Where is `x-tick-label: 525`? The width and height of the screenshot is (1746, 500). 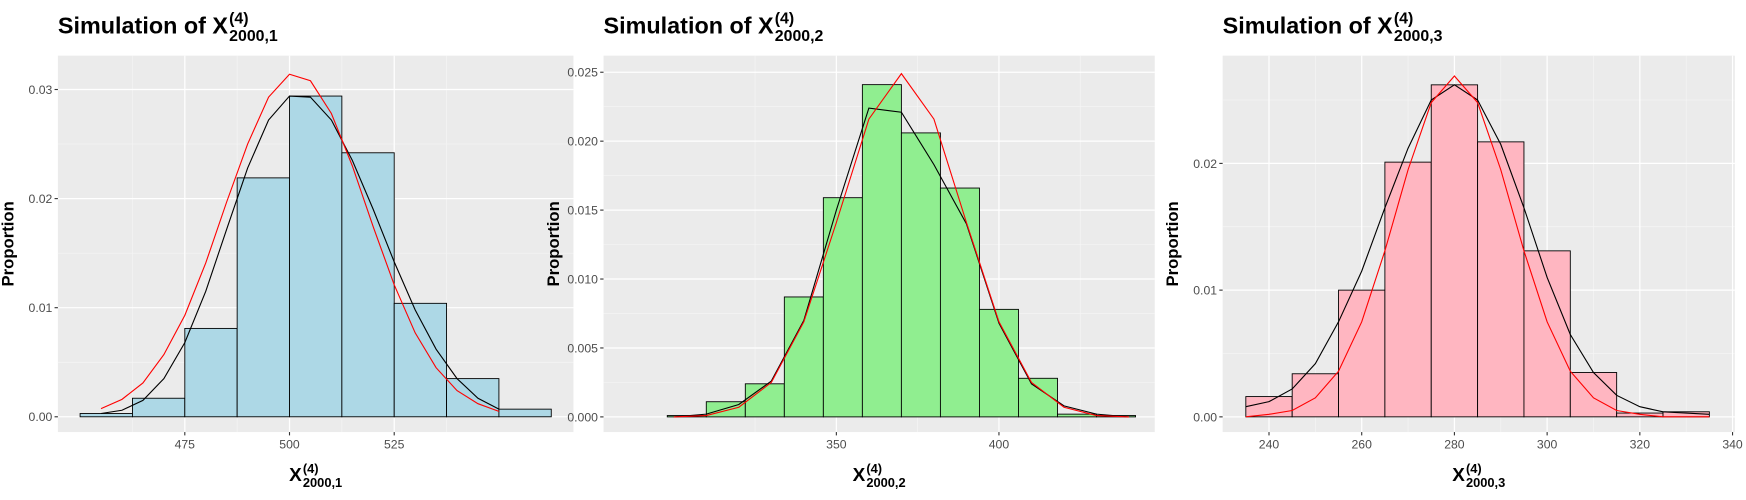 x-tick-label: 525 is located at coordinates (394, 445).